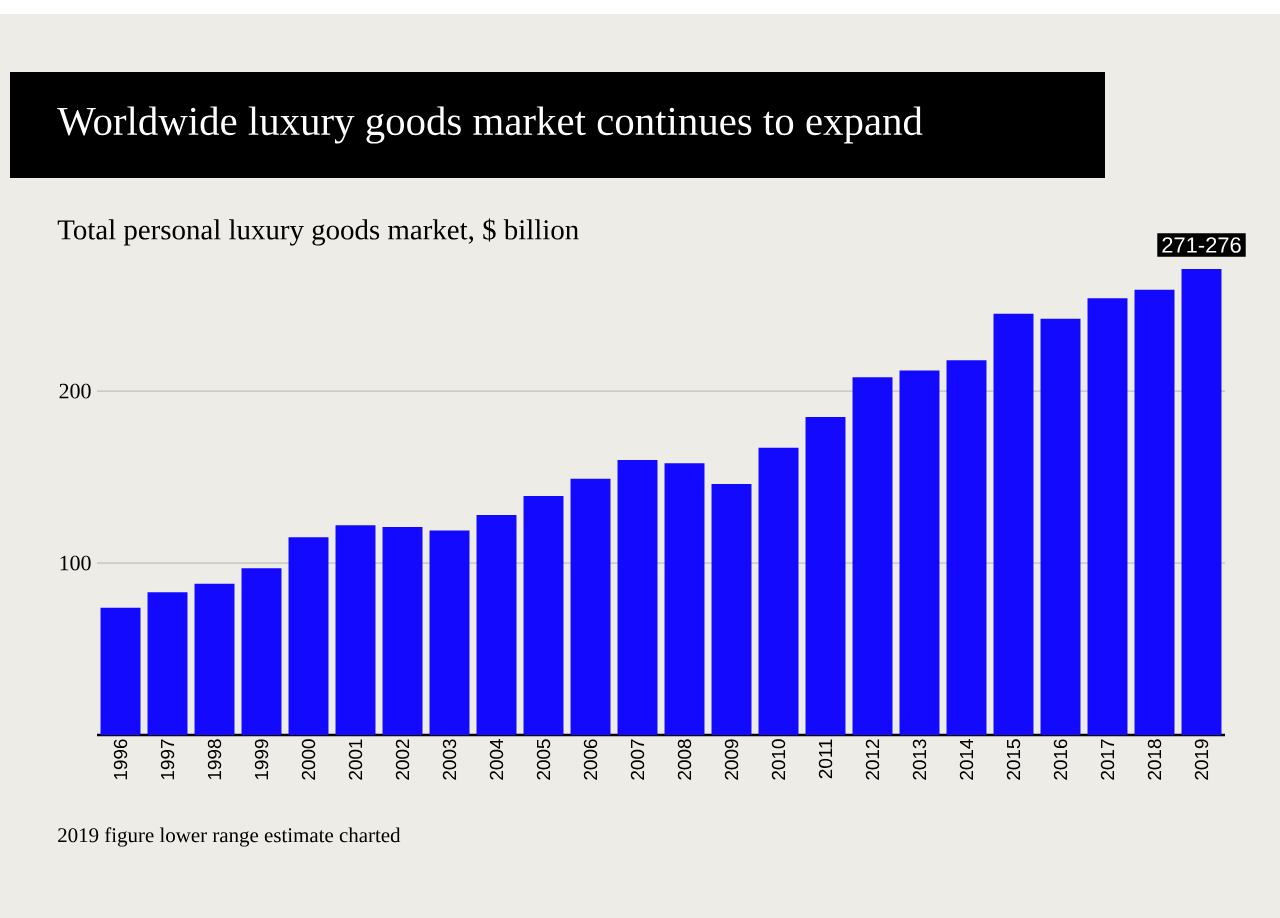  Describe the element at coordinates (75, 391) in the screenshot. I see `y-tick-label: 200` at that location.